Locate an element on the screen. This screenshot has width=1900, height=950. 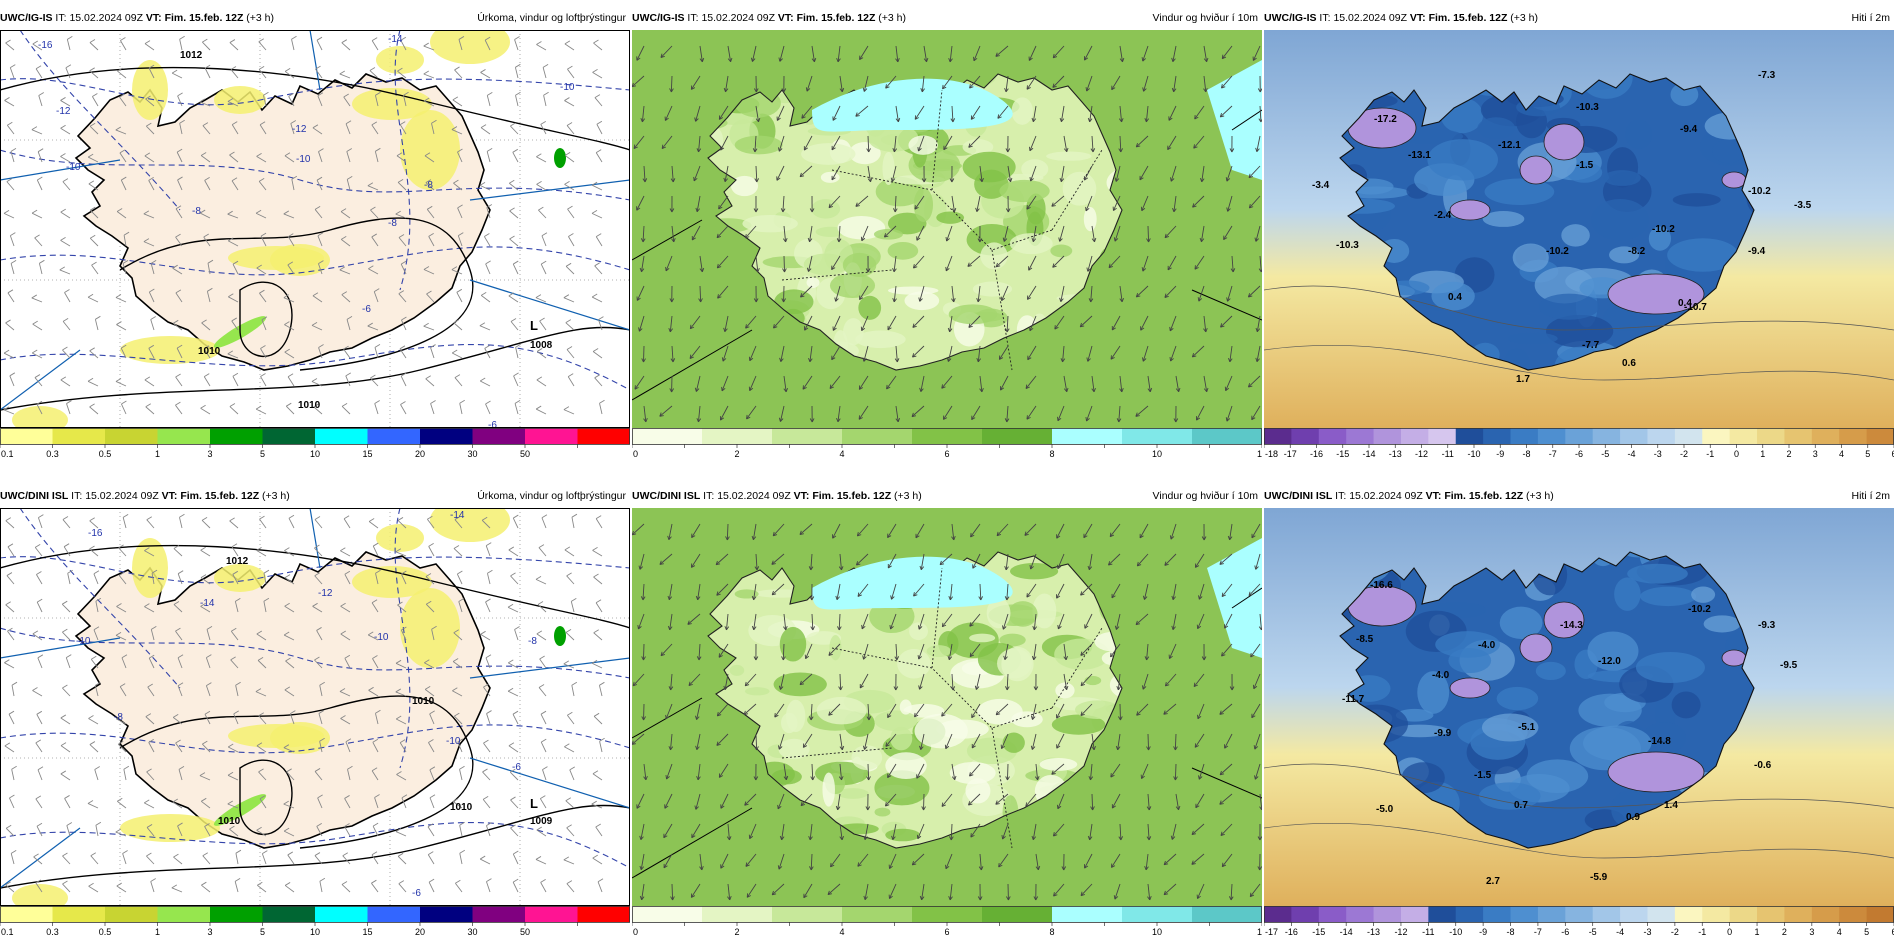
map-label: -12.1 is located at coordinates (1509, 145).